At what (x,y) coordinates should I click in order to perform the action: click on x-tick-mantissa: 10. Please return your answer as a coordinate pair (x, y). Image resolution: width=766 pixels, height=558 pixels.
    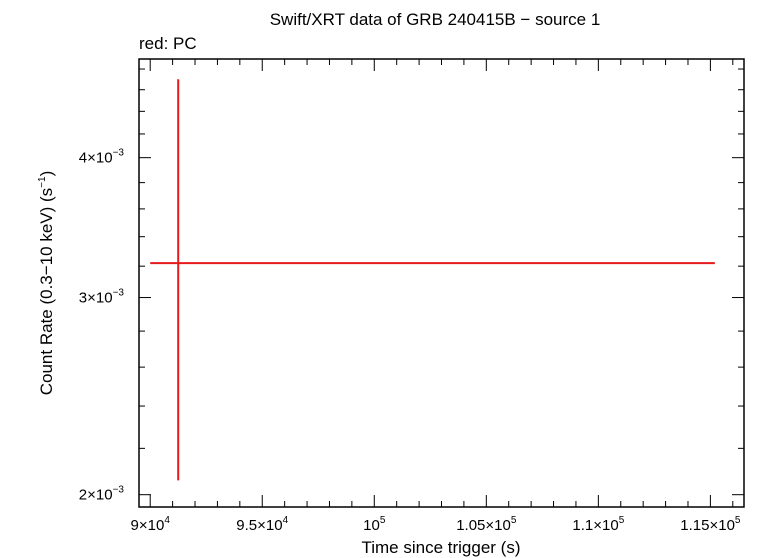
    Looking at the image, I should click on (371, 525).